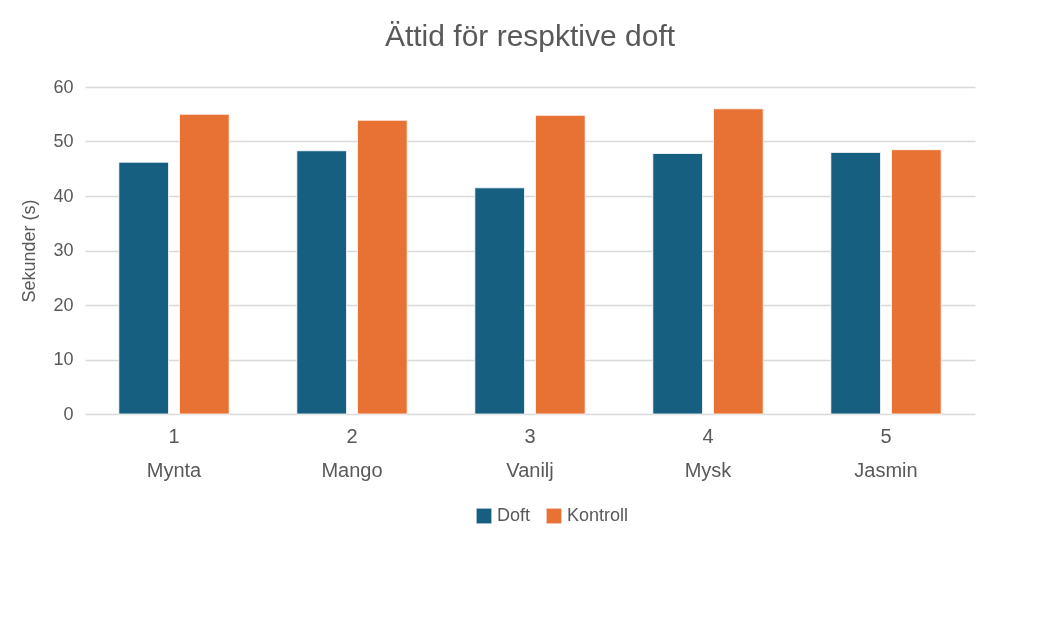  Describe the element at coordinates (63, 195) in the screenshot. I see `y-tick-label: 40` at that location.